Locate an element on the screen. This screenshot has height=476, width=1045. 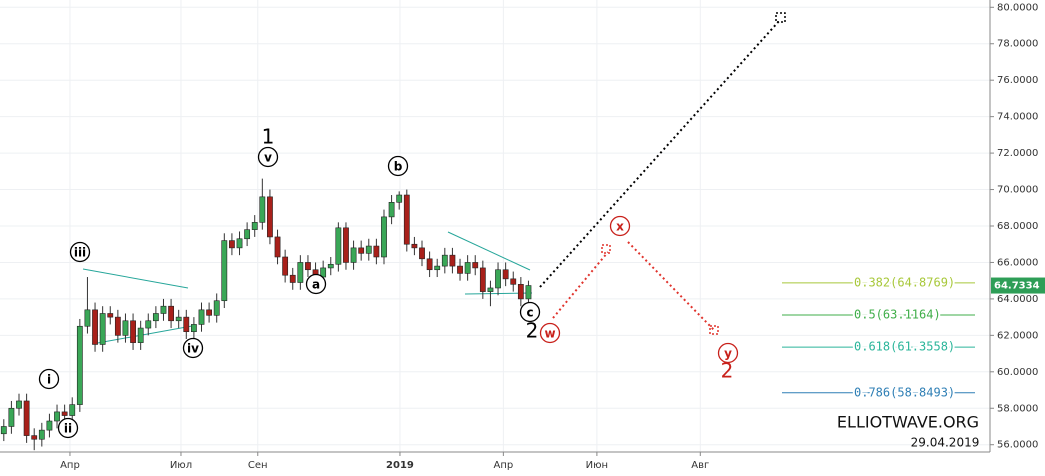
wave-label: c is located at coordinates (529, 313).